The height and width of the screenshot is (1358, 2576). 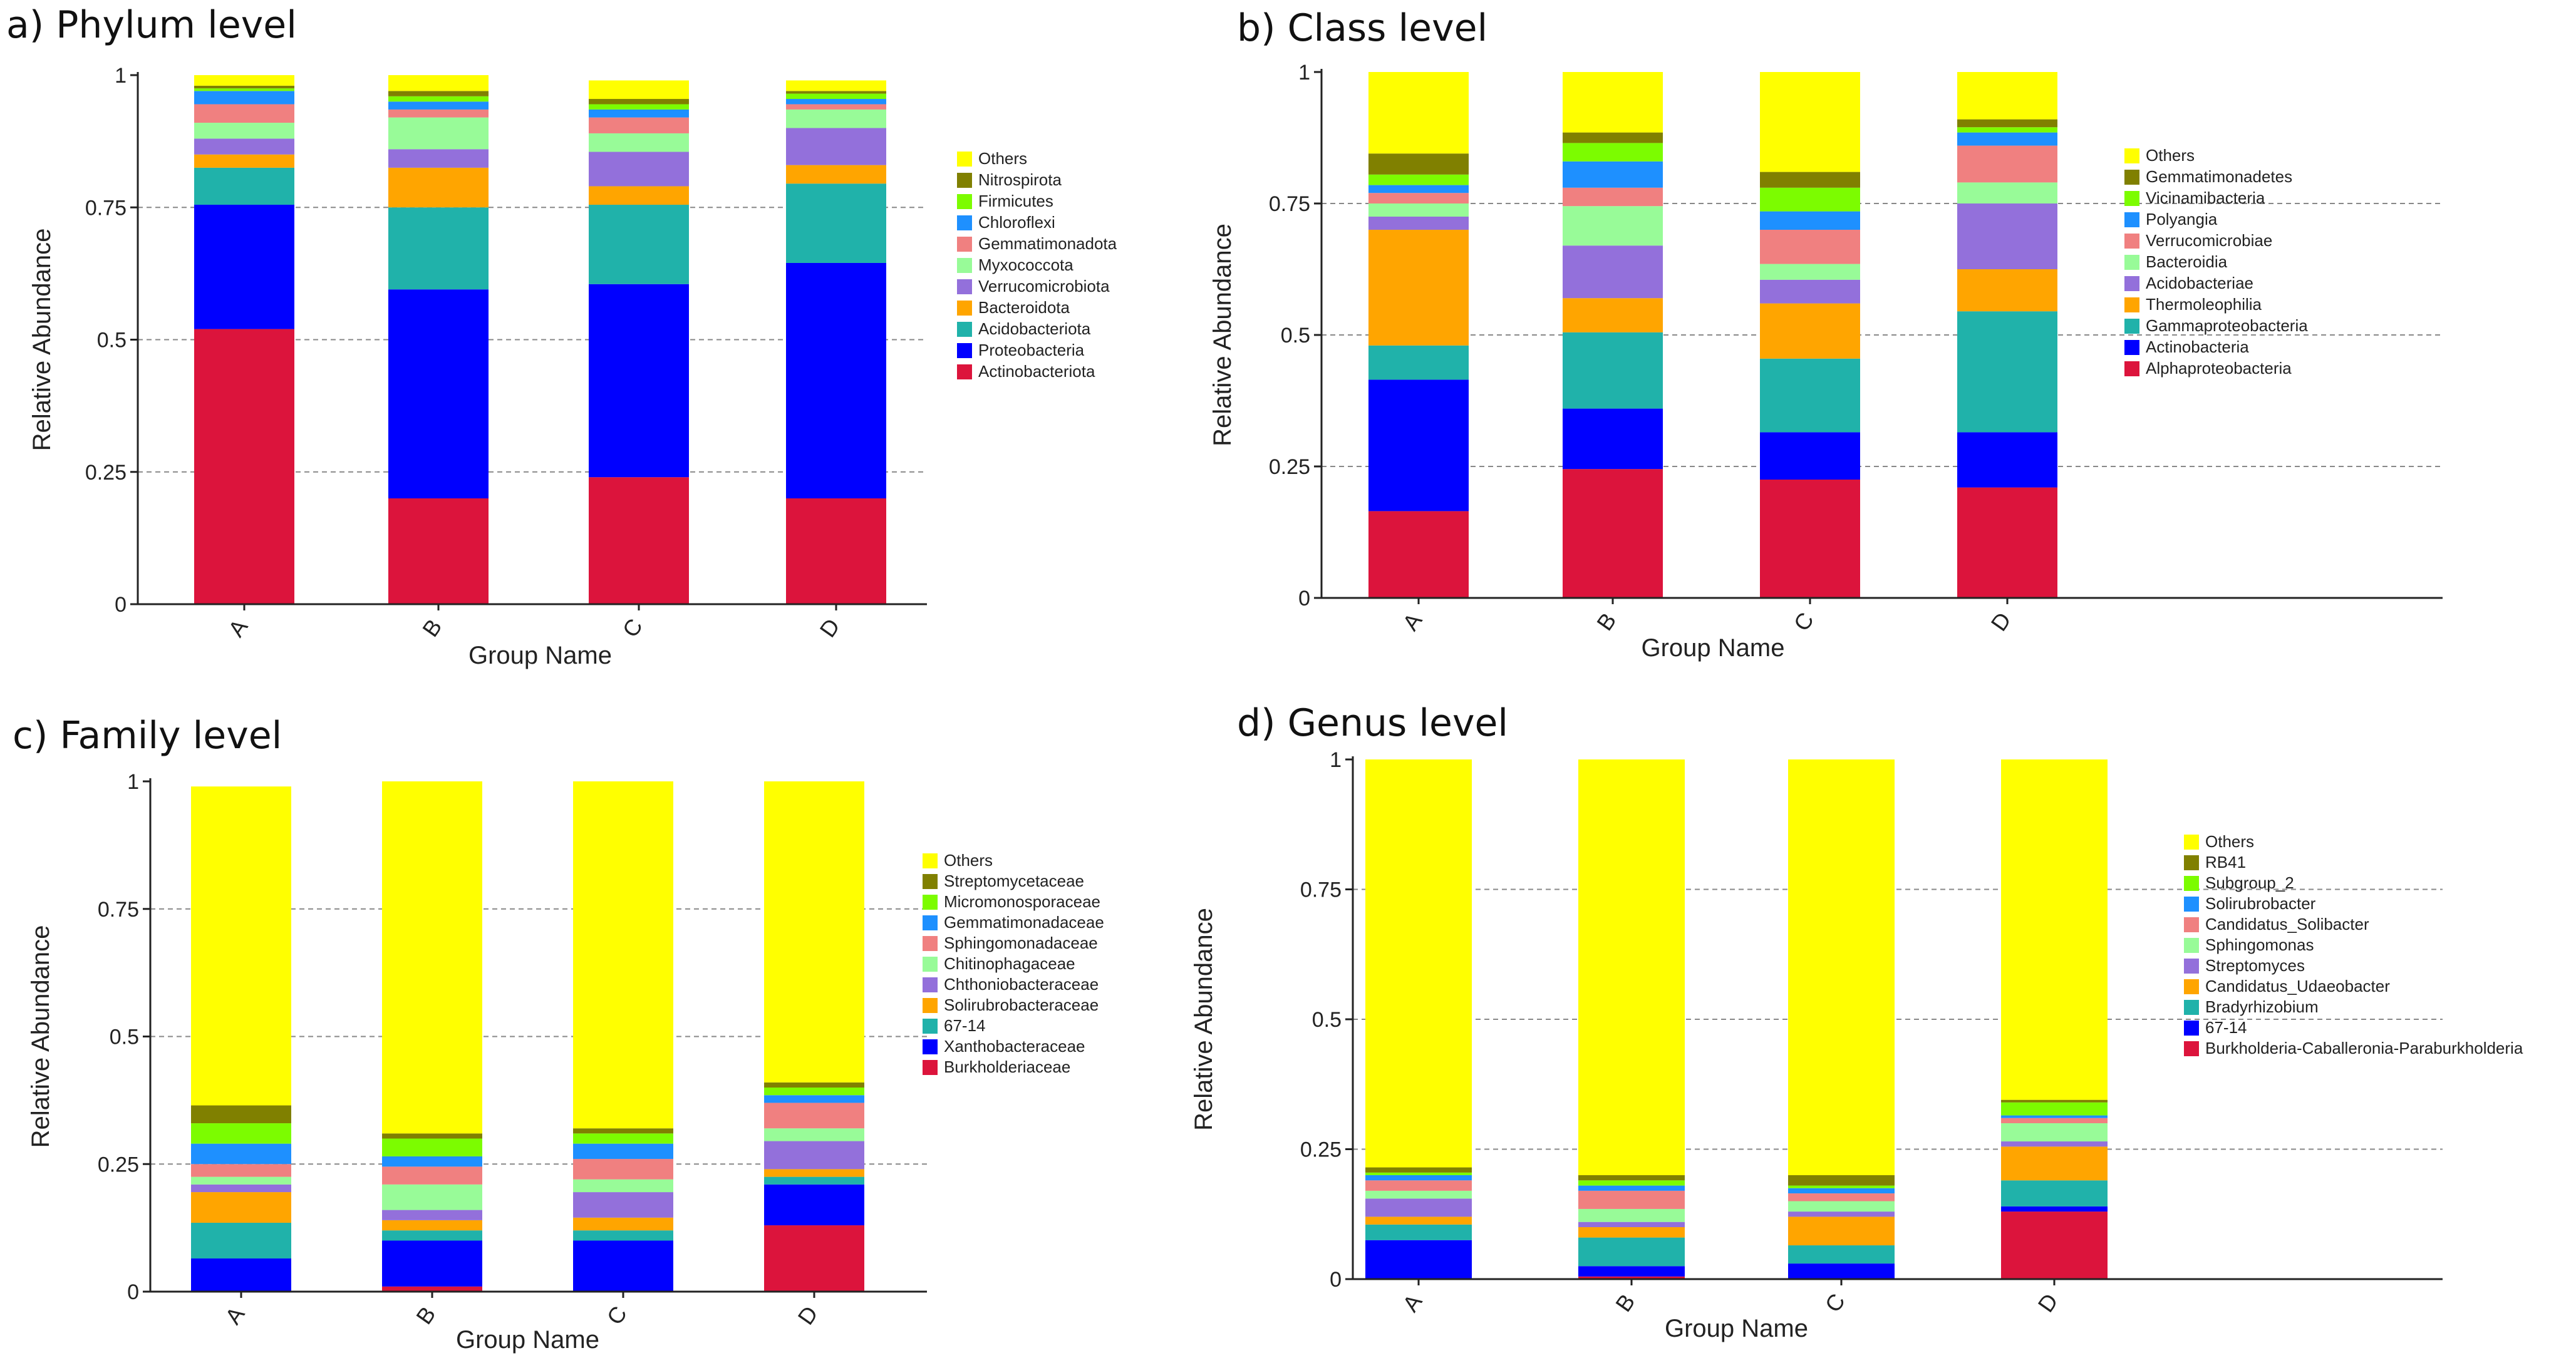 I want to click on legend-label: 67-14, so click(x=965, y=1025).